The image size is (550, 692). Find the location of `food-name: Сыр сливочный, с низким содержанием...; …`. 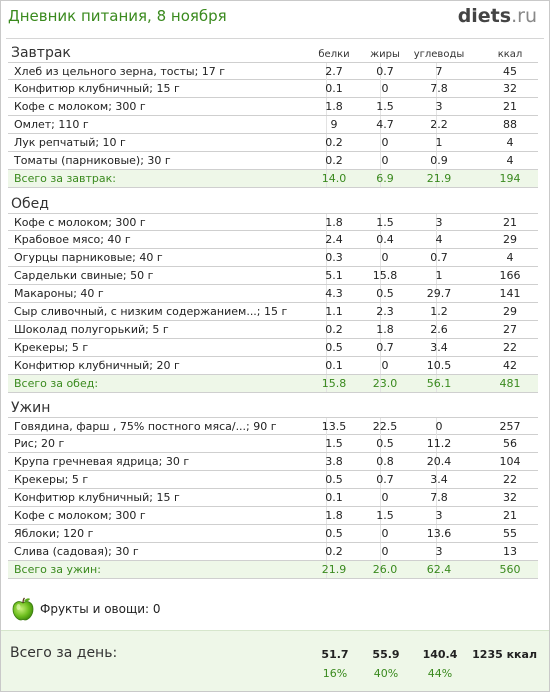

food-name: Сыр сливочный, с низким содержанием...; … is located at coordinates (151, 311).